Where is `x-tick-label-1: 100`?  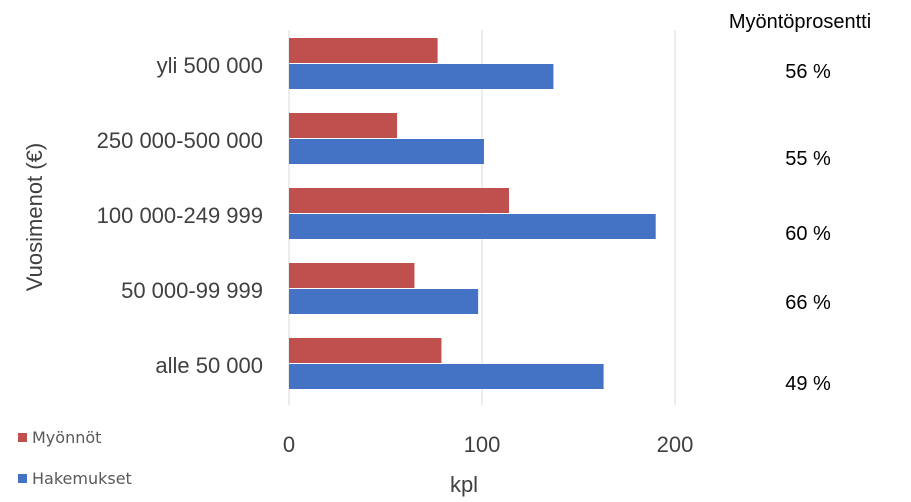
x-tick-label-1: 100 is located at coordinates (482, 444).